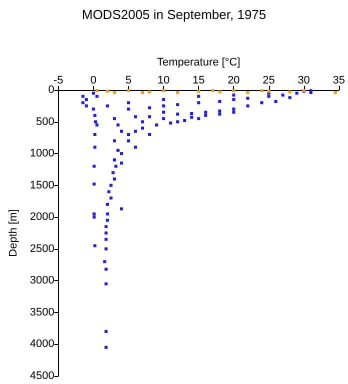 The image size is (348, 384). I want to click on x-tick-label: 30, so click(304, 80).